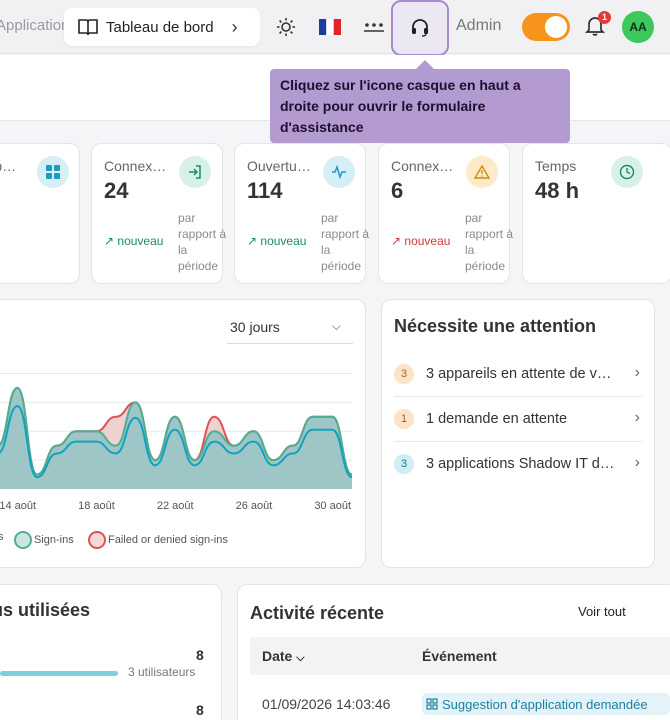 The width and height of the screenshot is (670, 720). What do you see at coordinates (176, 442) in the screenshot?
I see `series-line-sign-ins-inner` at bounding box center [176, 442].